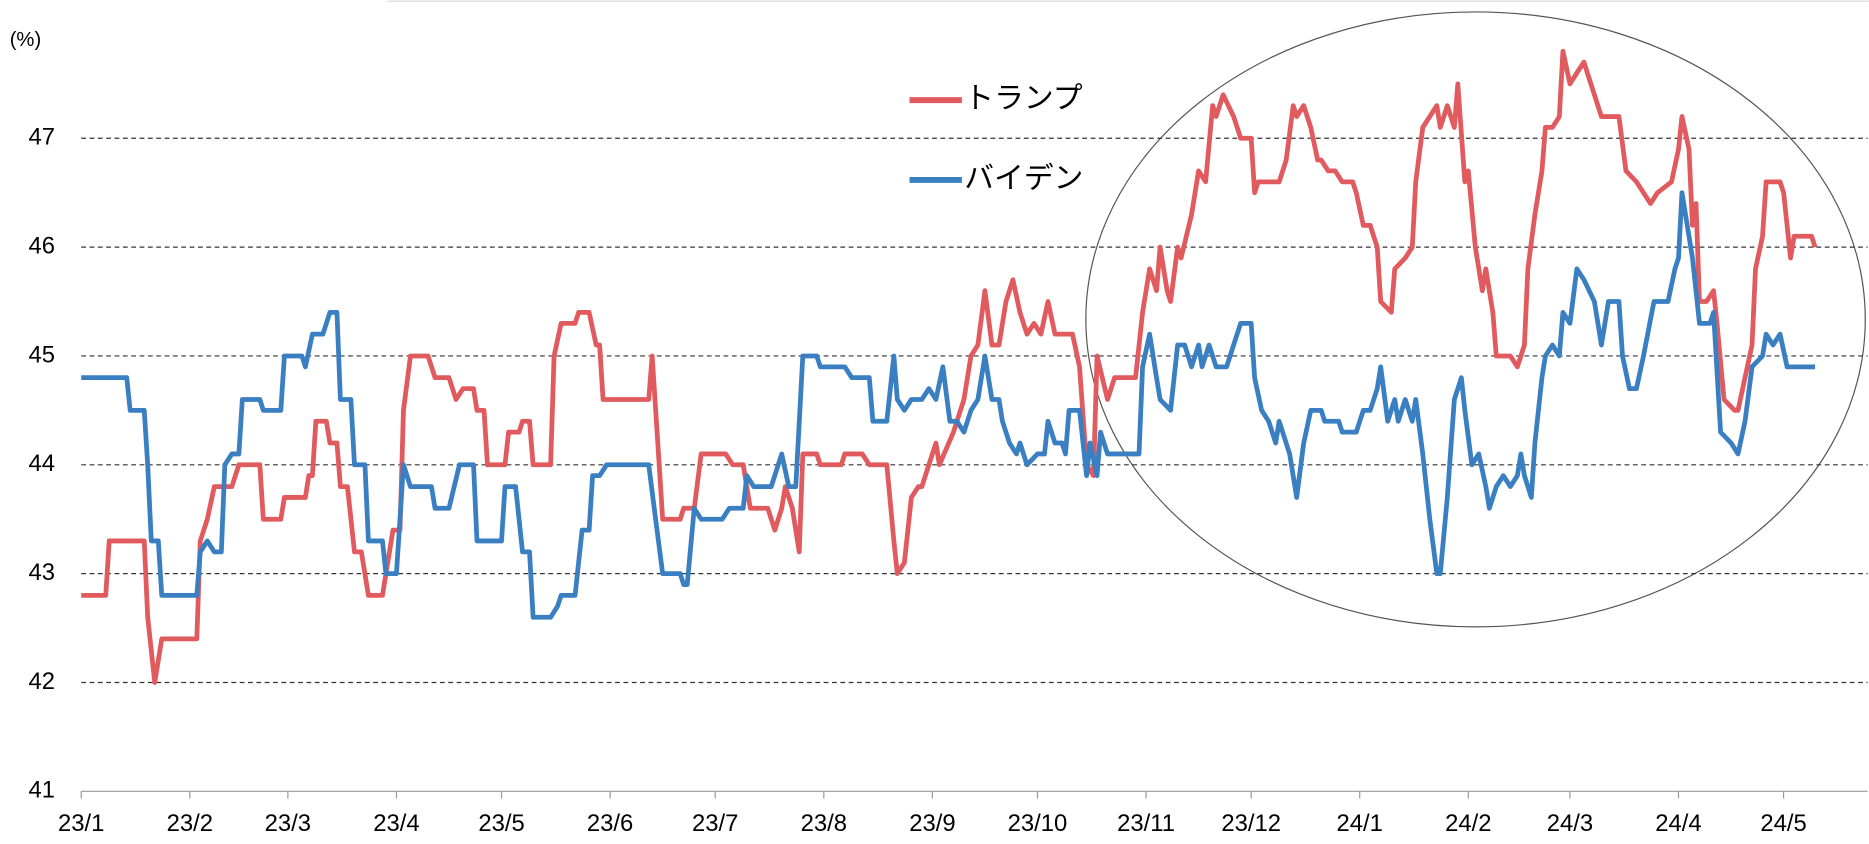 The height and width of the screenshot is (844, 1869). What do you see at coordinates (190, 823) in the screenshot?
I see `x-tick-label: 23/2` at bounding box center [190, 823].